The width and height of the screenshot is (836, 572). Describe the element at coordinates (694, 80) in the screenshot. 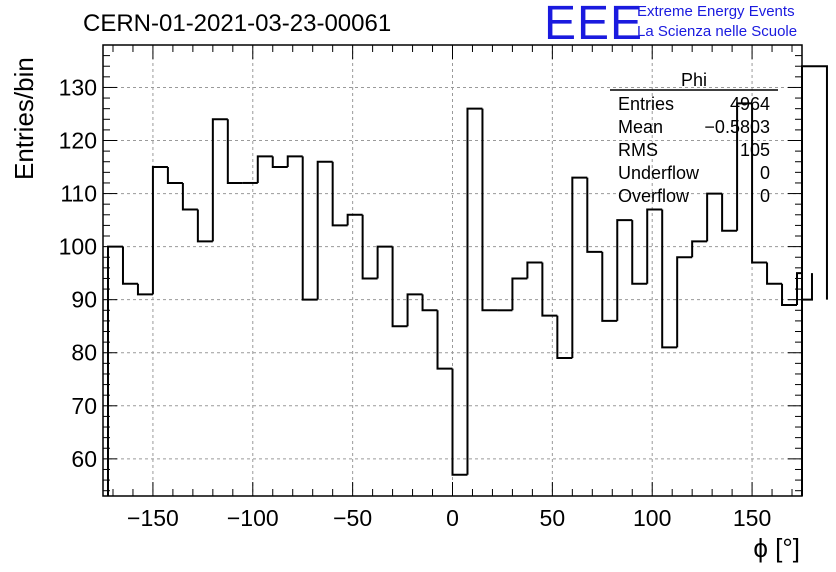

I see `stats-title: Phi` at that location.